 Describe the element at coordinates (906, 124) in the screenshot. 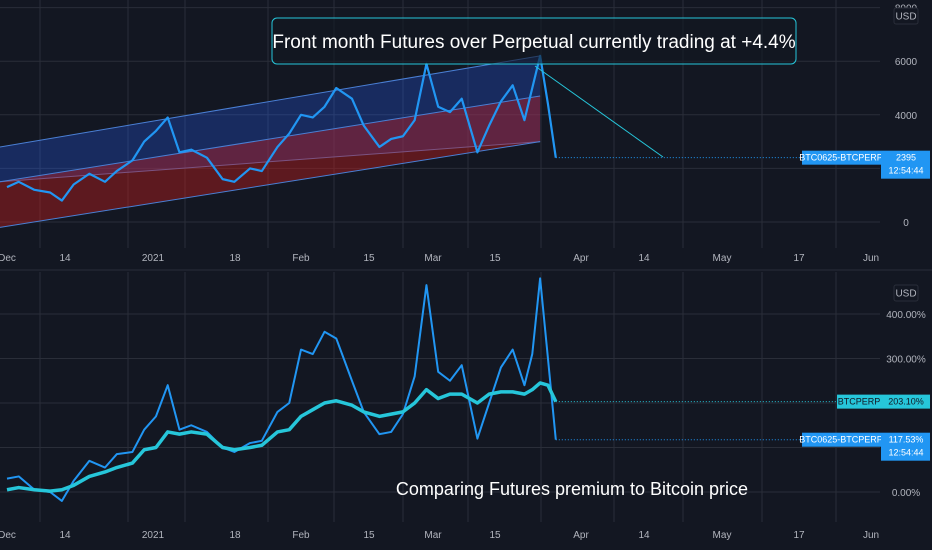

I see `price-axis-bg` at that location.